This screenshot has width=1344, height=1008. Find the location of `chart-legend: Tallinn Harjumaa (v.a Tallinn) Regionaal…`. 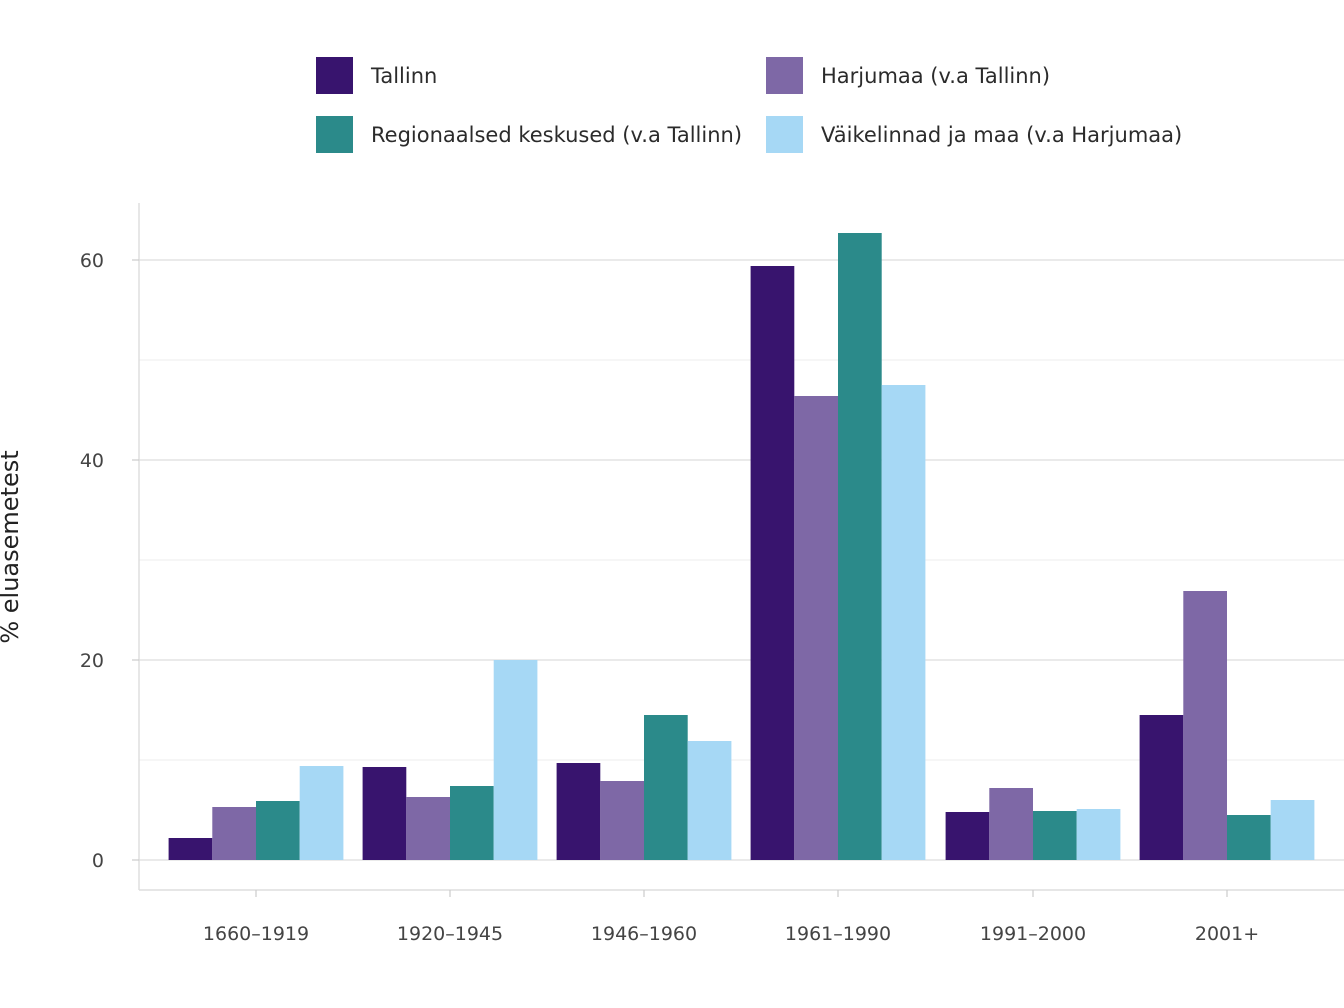

chart-legend: Tallinn Harjumaa (v.a Tallinn) Regionaal… is located at coordinates (766, 107).